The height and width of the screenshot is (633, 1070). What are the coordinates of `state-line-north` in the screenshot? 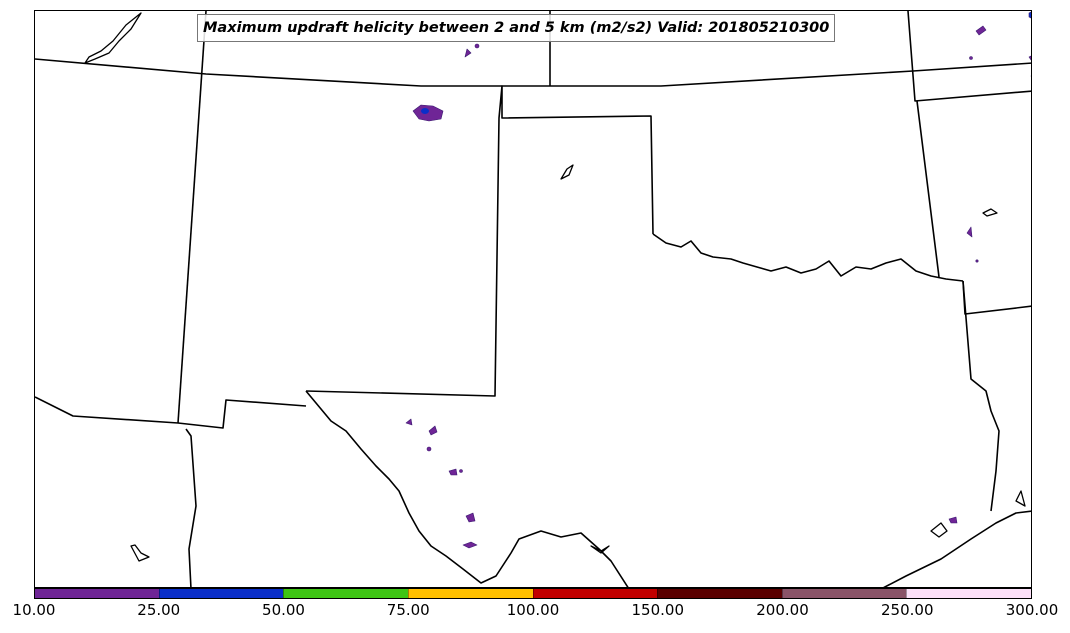 It's located at (533, 72).